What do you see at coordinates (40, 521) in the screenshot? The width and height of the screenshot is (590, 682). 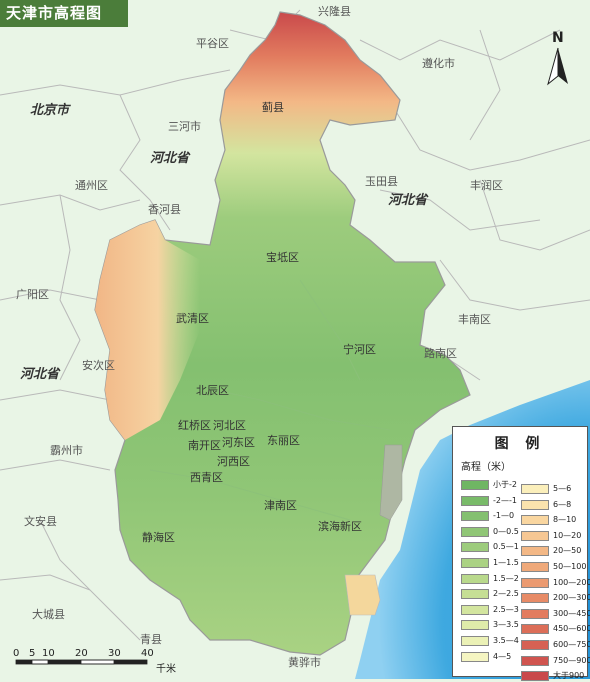 I see `label-wenan: 文安县` at bounding box center [40, 521].